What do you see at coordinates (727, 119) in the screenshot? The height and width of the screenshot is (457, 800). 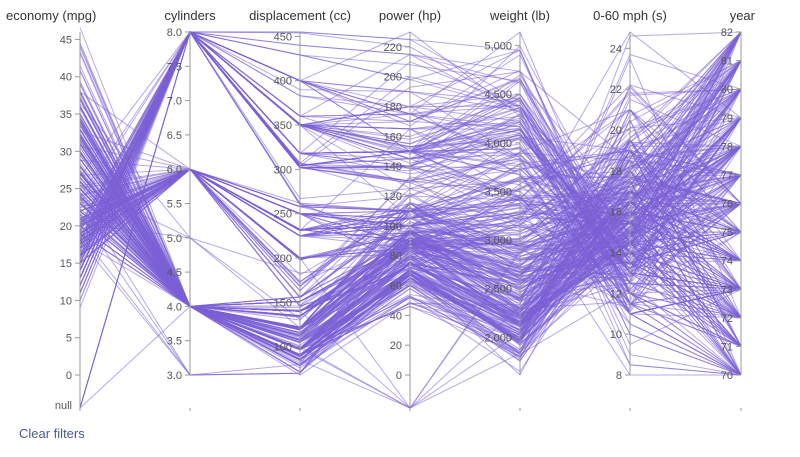 I see `tick-label: 79` at bounding box center [727, 119].